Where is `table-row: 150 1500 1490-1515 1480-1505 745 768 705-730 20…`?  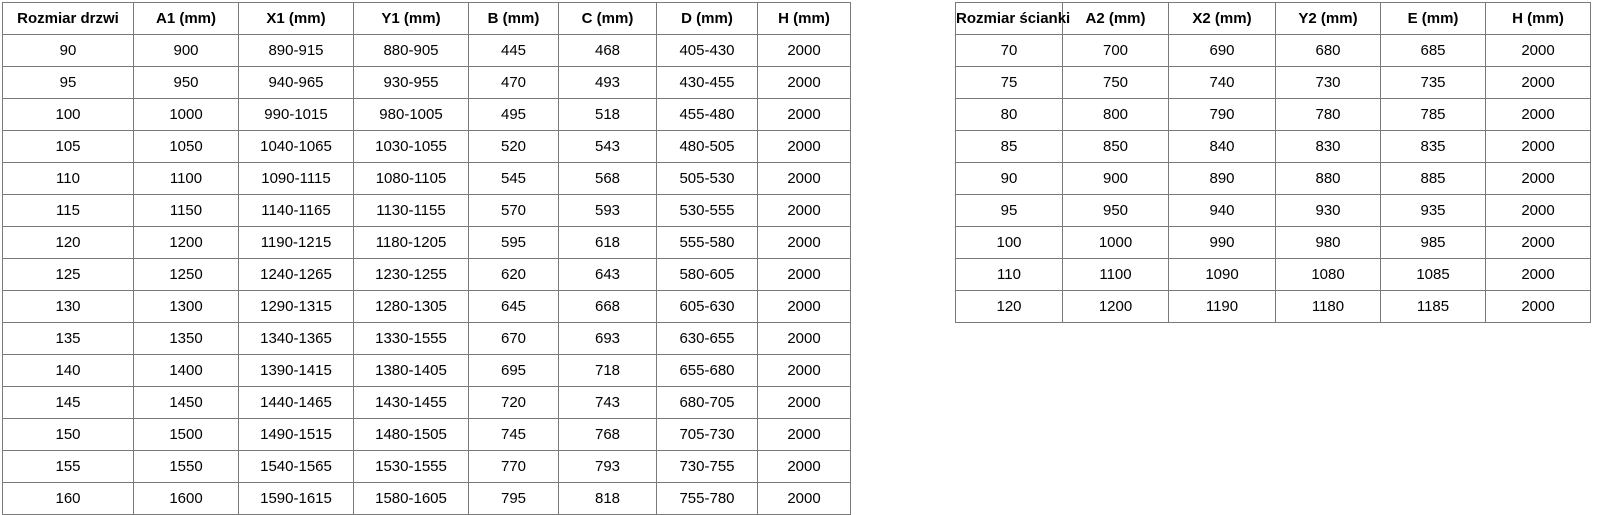
table-row: 150 1500 1490-1515 1480-1505 745 768 705-730 20… is located at coordinates (426, 434).